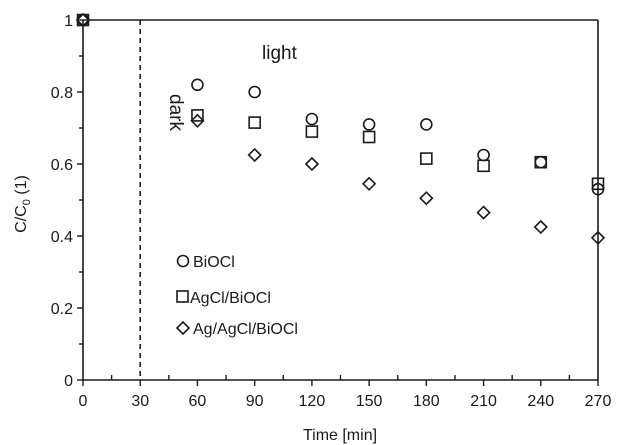  I want to click on x-tick-label: 240, so click(540, 401).